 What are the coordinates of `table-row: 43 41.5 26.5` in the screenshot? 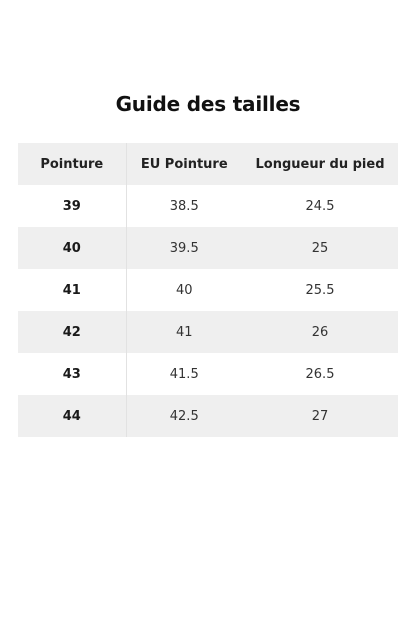 It's located at (208, 374).